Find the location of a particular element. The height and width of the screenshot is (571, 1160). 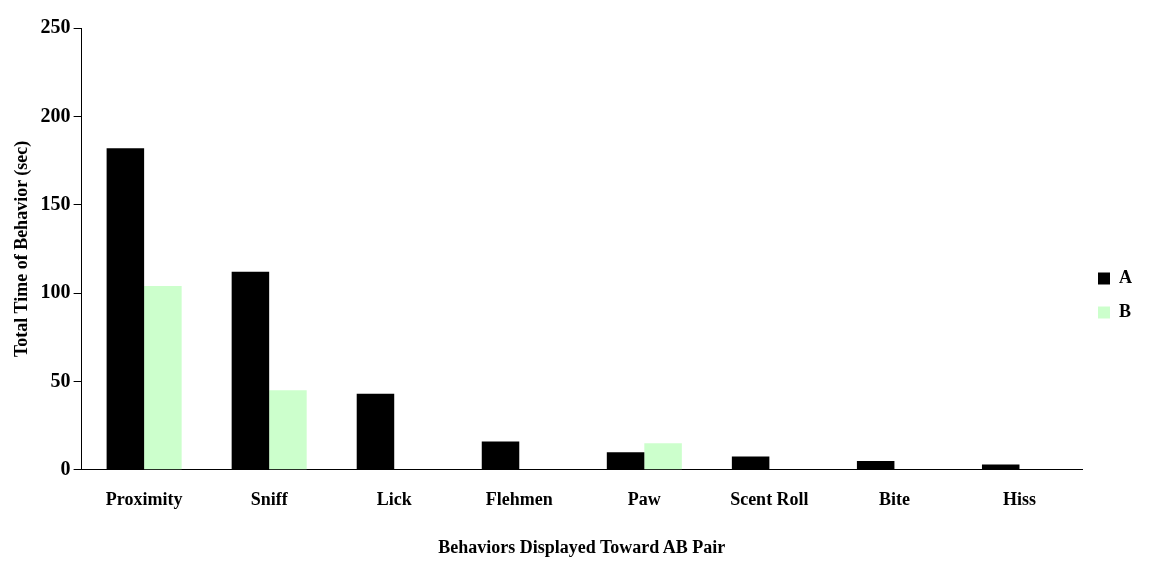

x-tick-label: Scent Roll is located at coordinates (769, 499).